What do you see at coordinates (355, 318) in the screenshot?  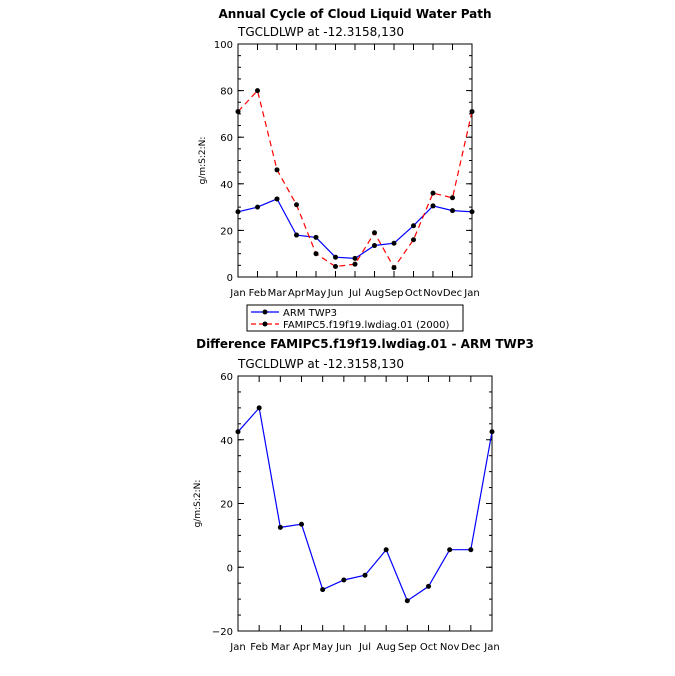 I see `legend-box` at bounding box center [355, 318].